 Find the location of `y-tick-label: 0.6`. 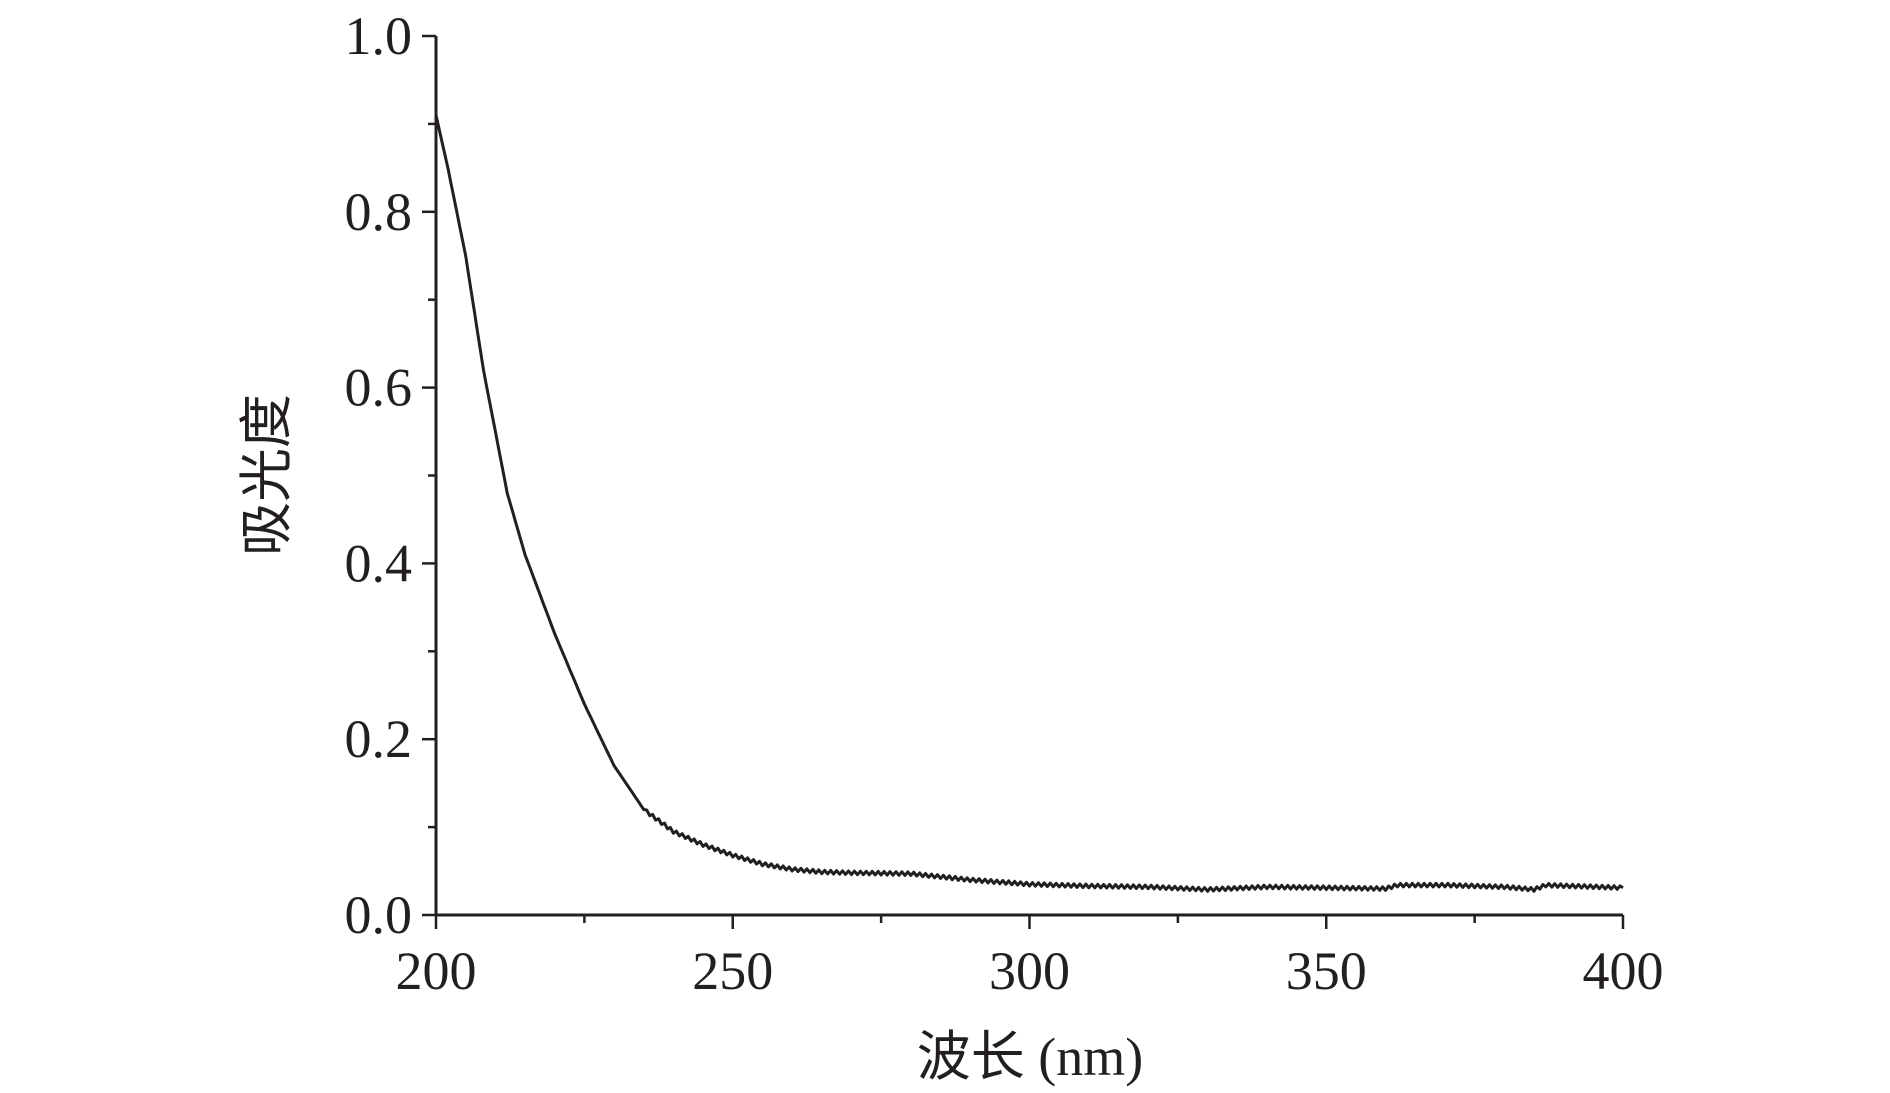

y-tick-label: 0.6 is located at coordinates (379, 388).